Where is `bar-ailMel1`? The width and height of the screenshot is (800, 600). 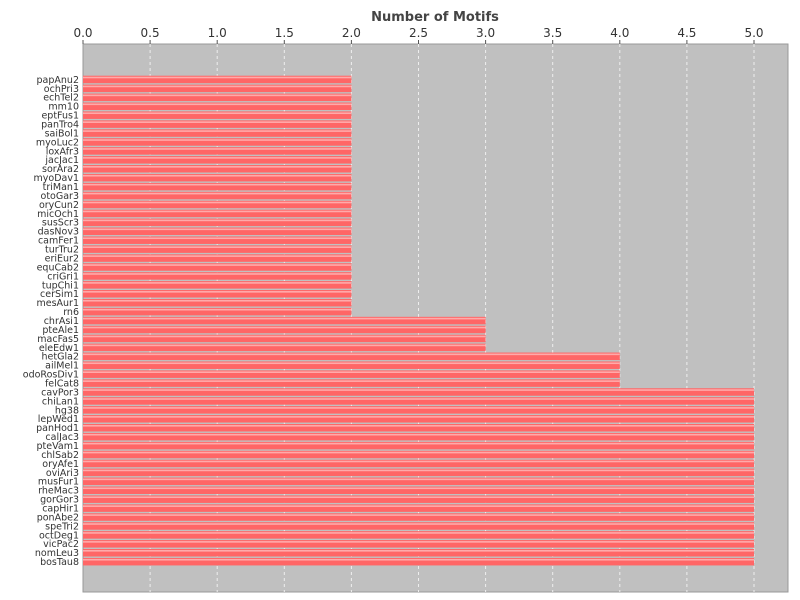
bar-ailMel1 is located at coordinates (351, 365).